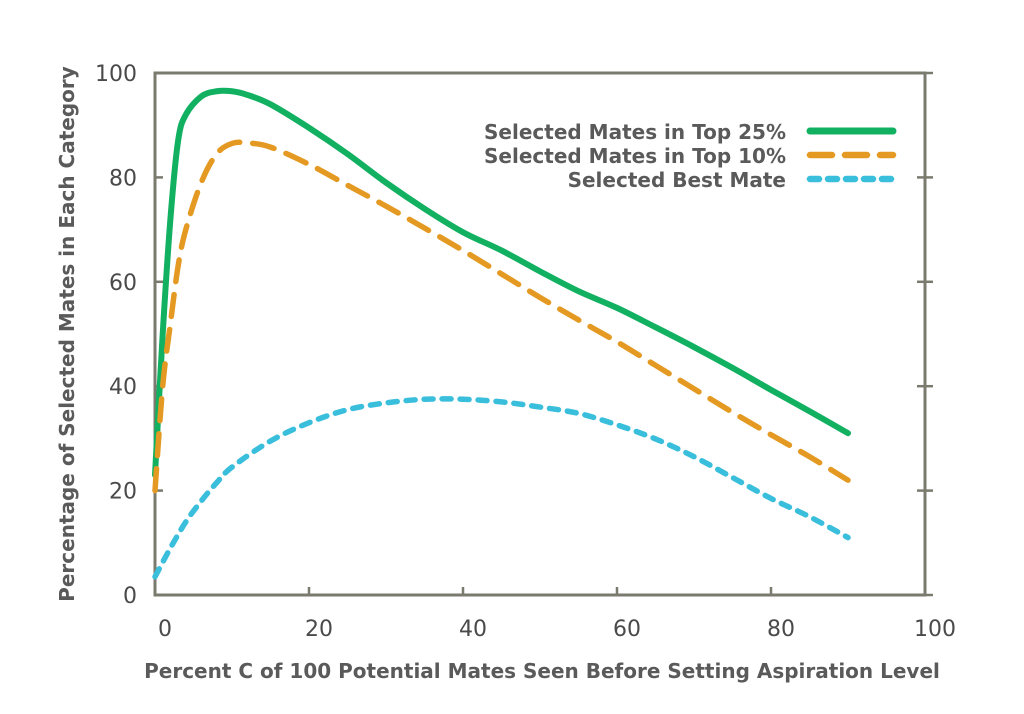  What do you see at coordinates (635, 156) in the screenshot?
I see `legend-label-top10: Selected Mates in Top 10%` at bounding box center [635, 156].